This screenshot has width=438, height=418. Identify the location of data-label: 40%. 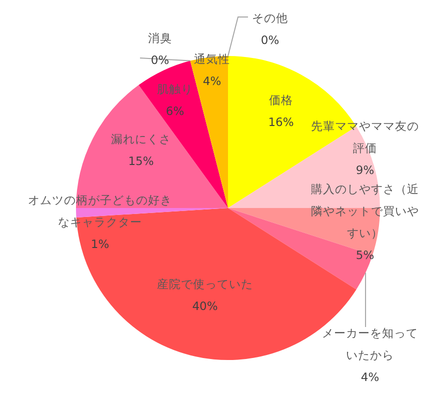
(205, 305).